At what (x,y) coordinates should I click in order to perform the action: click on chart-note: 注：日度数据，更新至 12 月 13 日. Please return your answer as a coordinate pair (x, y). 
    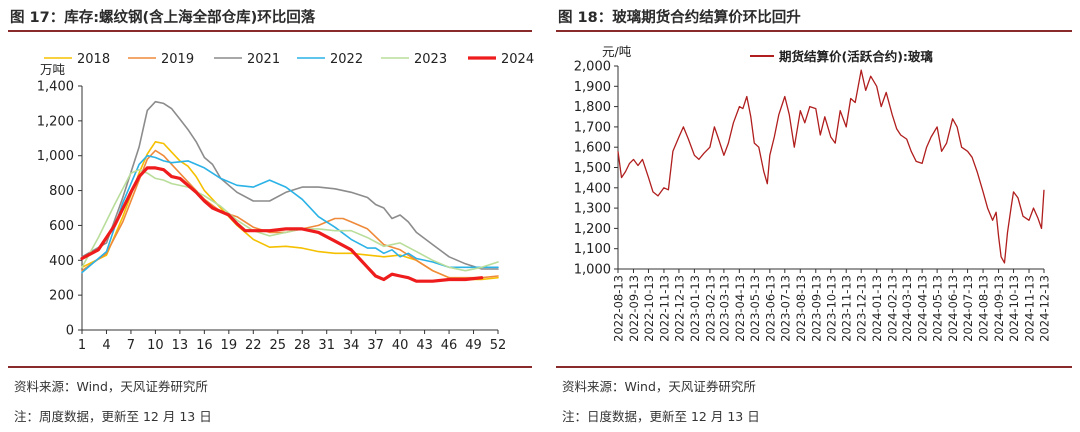
    Looking at the image, I should click on (661, 416).